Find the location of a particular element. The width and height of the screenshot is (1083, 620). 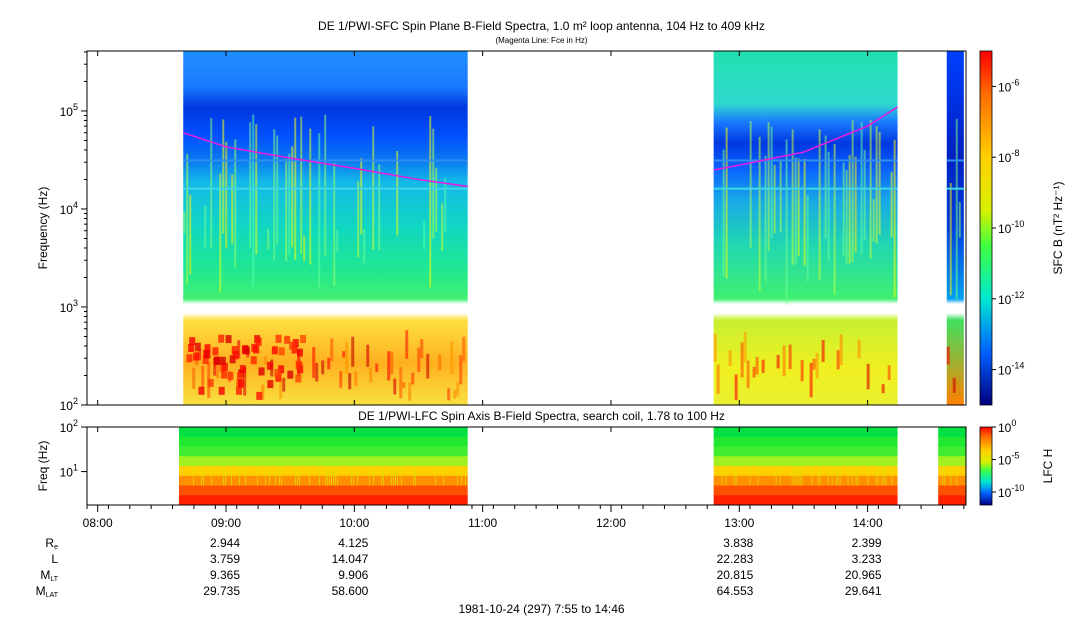

time-tick-label: 10:00 is located at coordinates (354, 523).